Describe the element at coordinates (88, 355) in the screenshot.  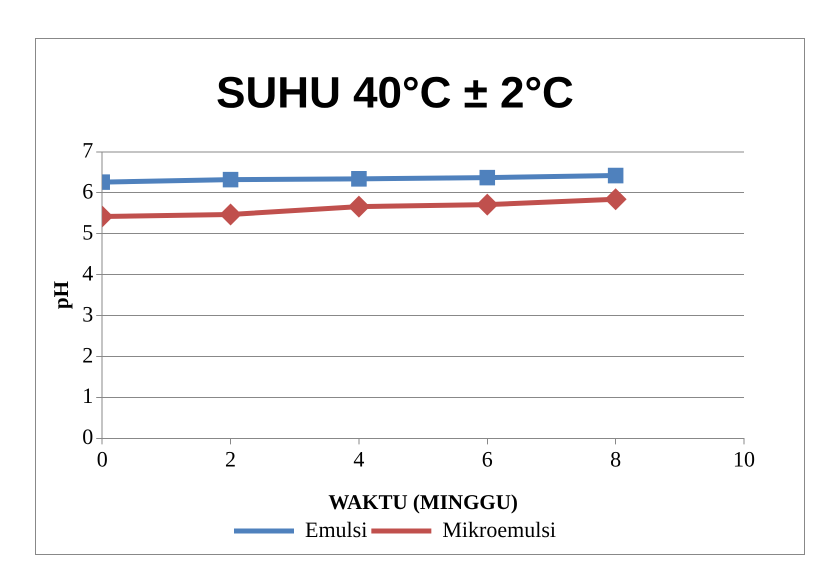
I see `y-tick-label: 2` at that location.